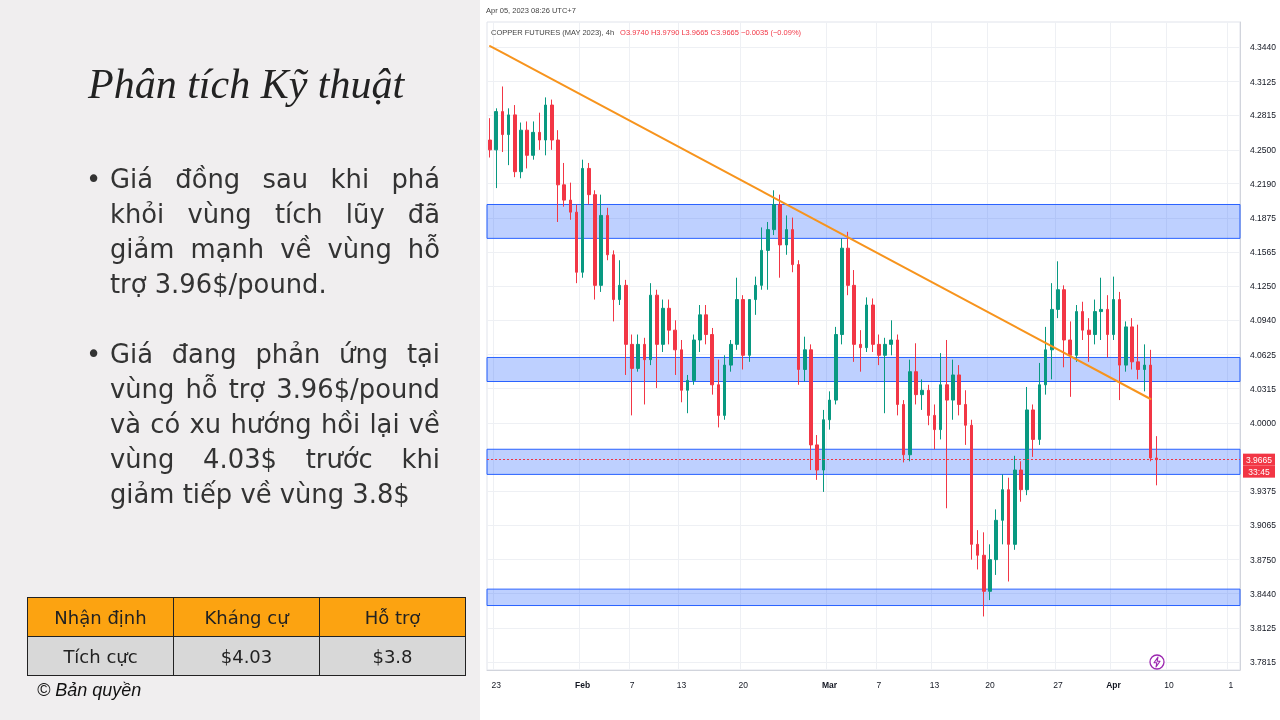 Image resolution: width=1280 pixels, height=720 pixels. I want to click on y-tick-label: 3.8750, so click(1263, 559).